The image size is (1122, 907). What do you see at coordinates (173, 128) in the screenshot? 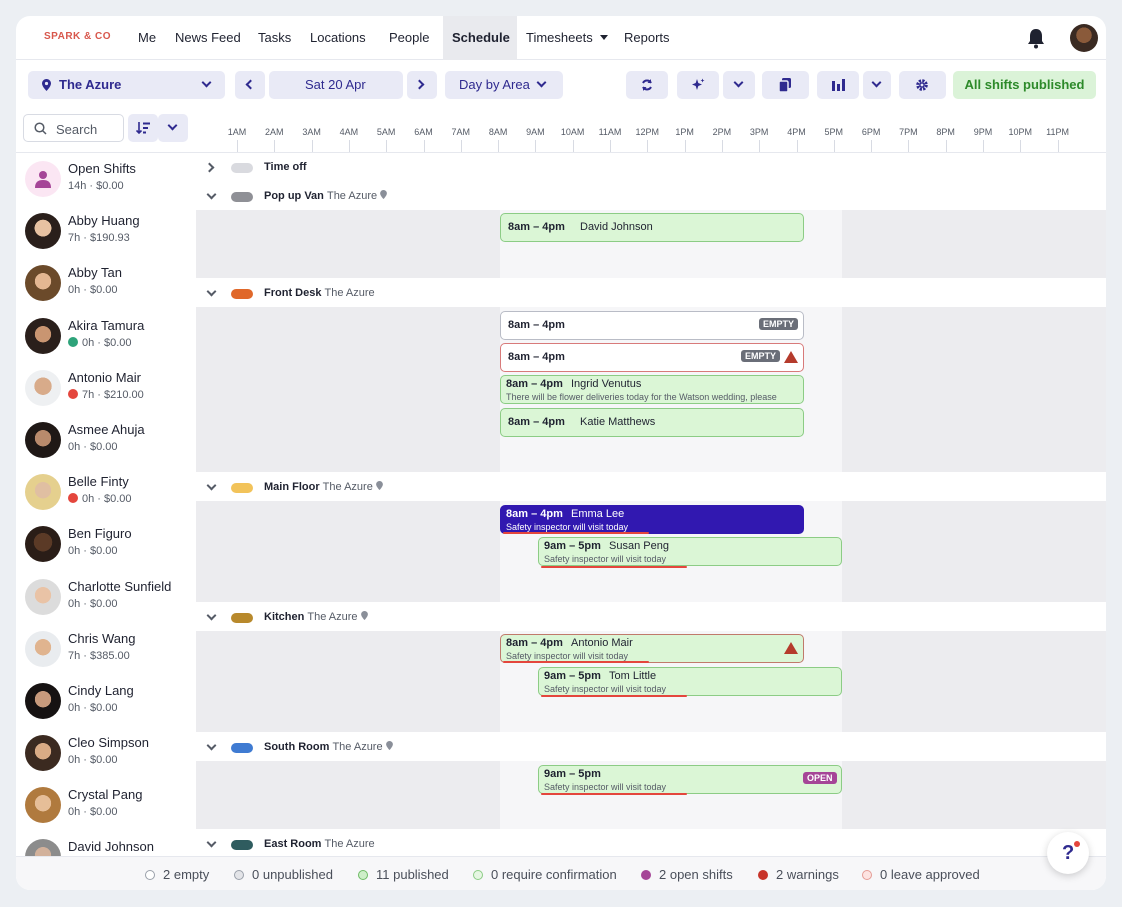
I see `sort-menu-button` at bounding box center [173, 128].